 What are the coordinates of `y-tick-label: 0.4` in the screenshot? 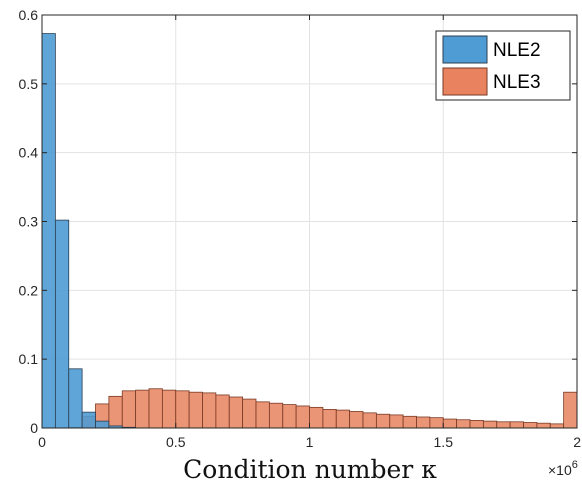 It's located at (29, 153).